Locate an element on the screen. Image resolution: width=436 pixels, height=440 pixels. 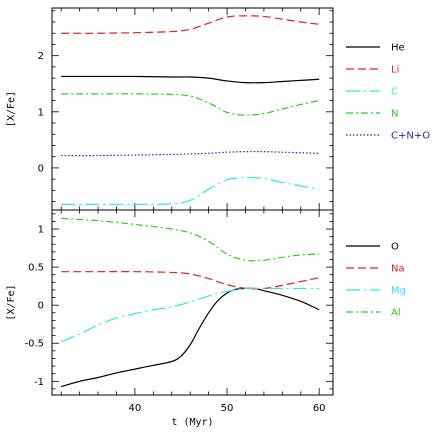
top-y-tick-label: 1 is located at coordinates (41, 112).